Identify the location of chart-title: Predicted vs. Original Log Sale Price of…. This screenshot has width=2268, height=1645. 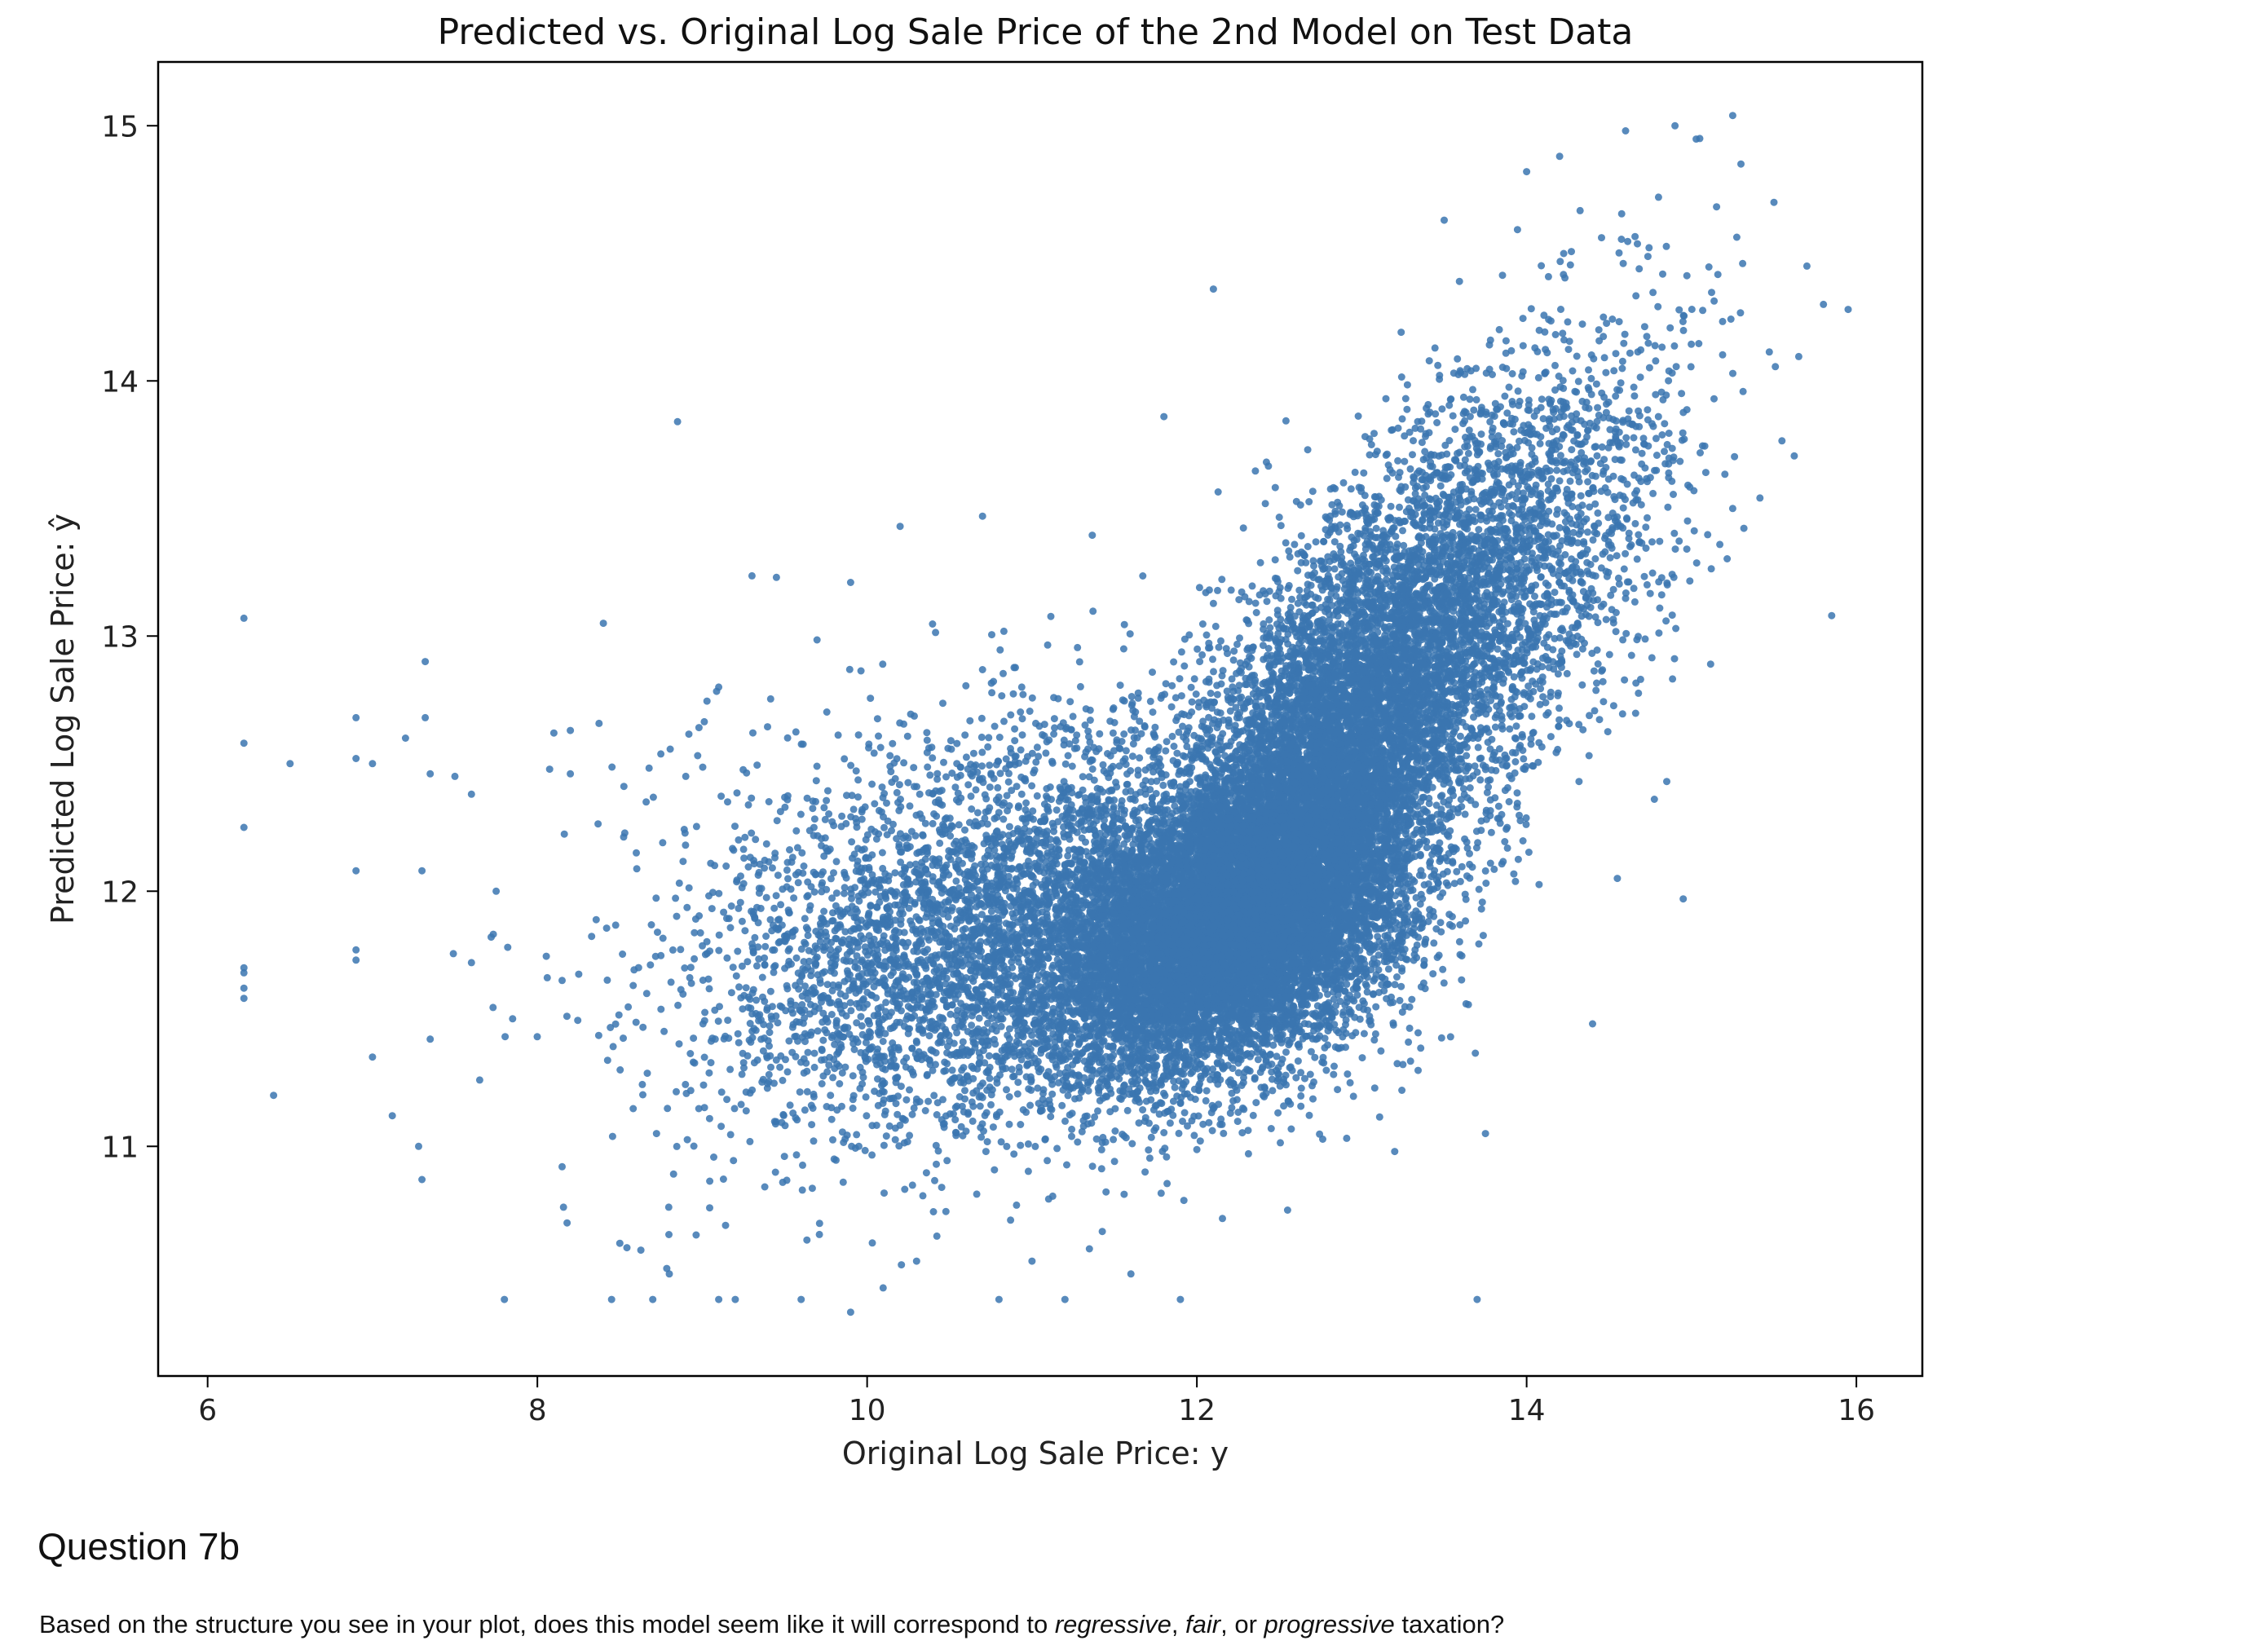
(1036, 32).